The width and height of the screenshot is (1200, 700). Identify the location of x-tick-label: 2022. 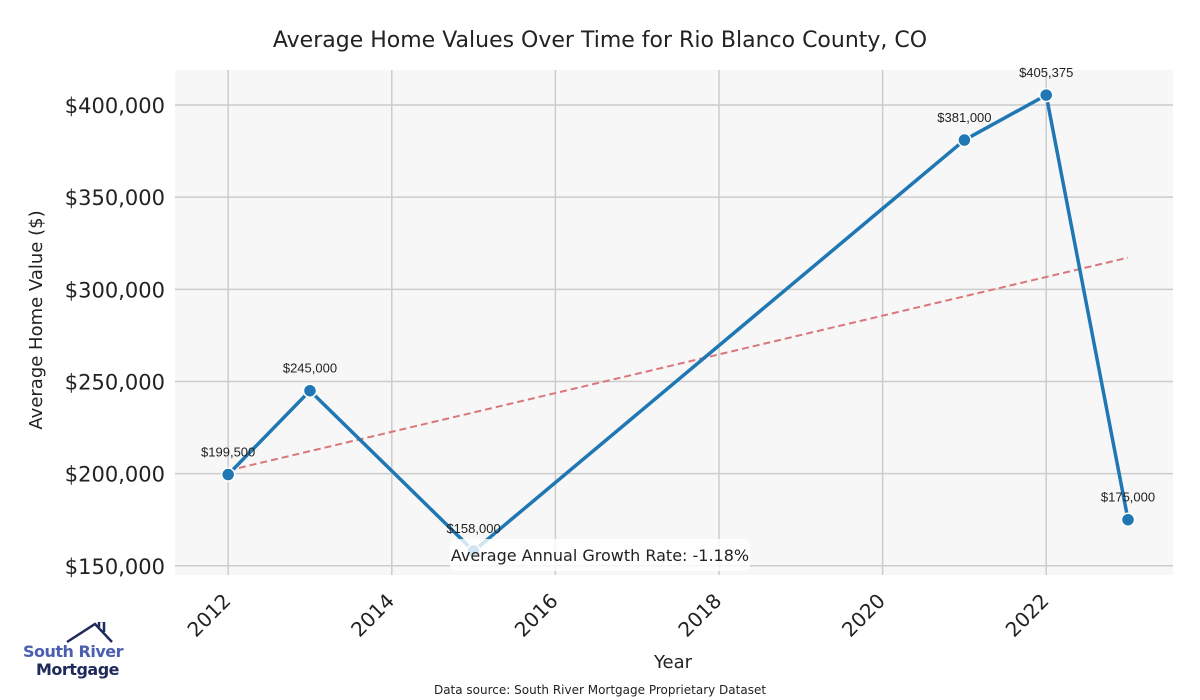
(1027, 615).